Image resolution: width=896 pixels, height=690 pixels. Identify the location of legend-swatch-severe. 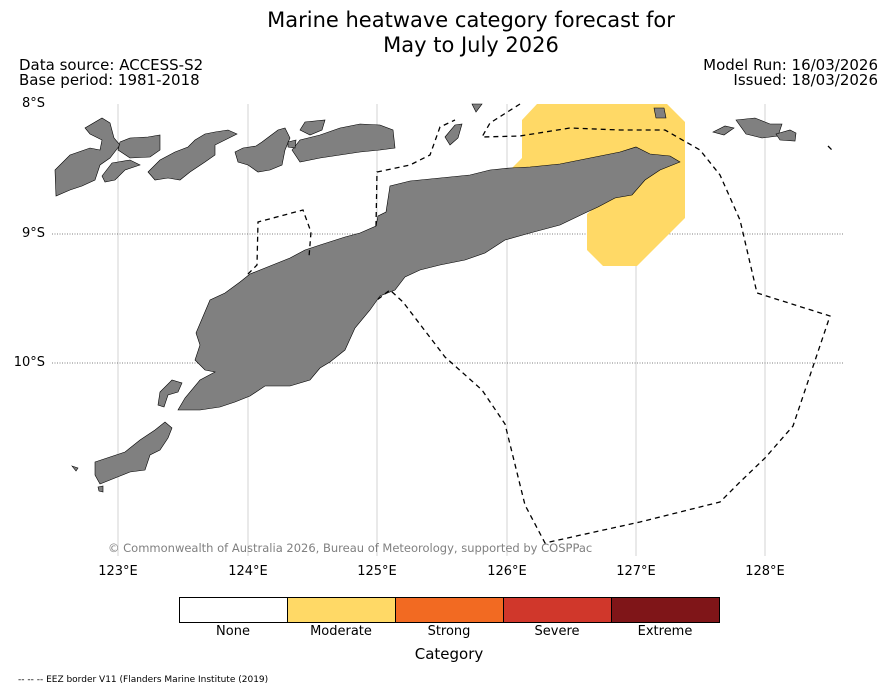
(558, 610).